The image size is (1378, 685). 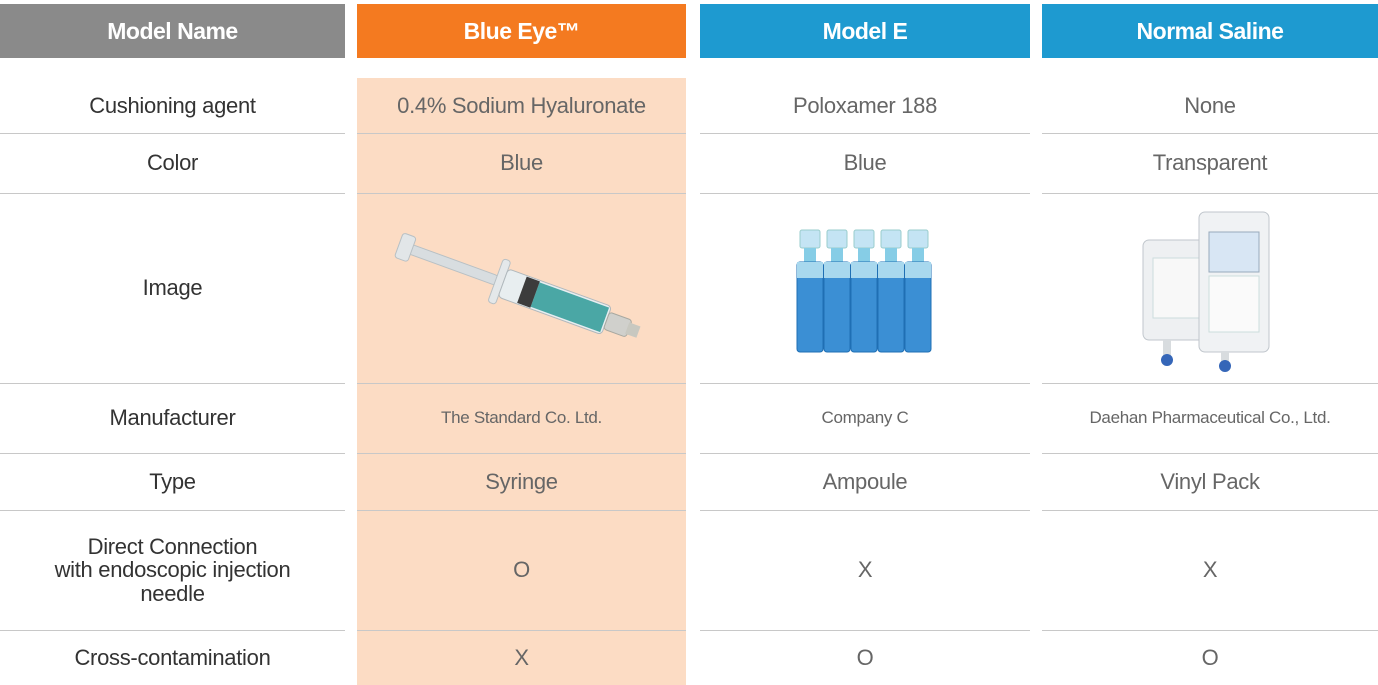 What do you see at coordinates (1210, 163) in the screenshot?
I see `cell-value: Transparent` at bounding box center [1210, 163].